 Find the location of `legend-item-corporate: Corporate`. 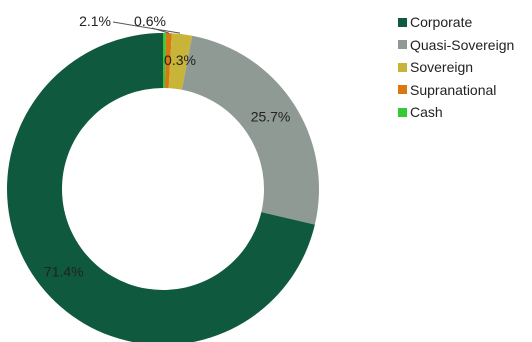

legend-item-corporate: Corporate is located at coordinates (456, 22).